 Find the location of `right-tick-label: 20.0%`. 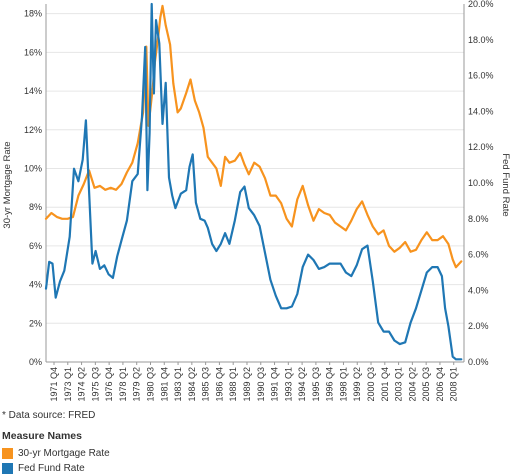

right-tick-label: 20.0% is located at coordinates (481, 4).